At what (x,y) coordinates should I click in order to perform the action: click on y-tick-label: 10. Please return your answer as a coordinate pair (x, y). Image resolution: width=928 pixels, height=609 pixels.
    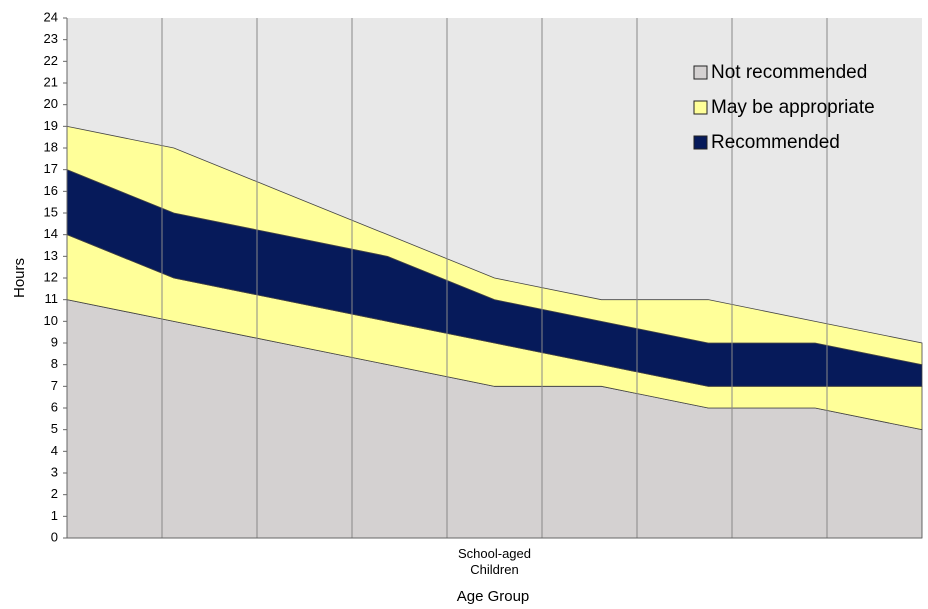
    Looking at the image, I should click on (51, 320).